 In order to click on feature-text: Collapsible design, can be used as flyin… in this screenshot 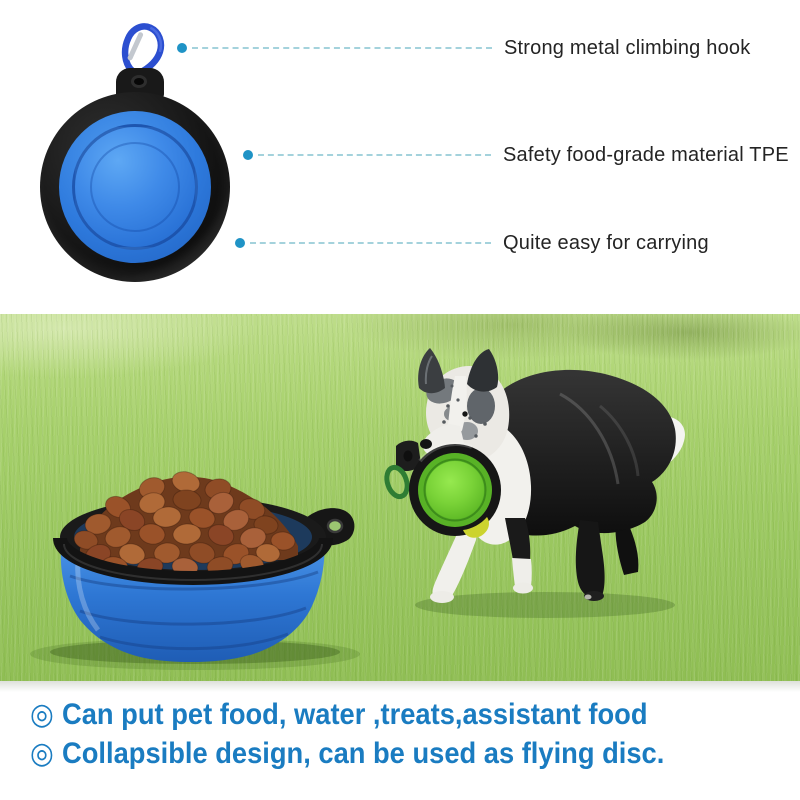, I will do `click(363, 753)`.